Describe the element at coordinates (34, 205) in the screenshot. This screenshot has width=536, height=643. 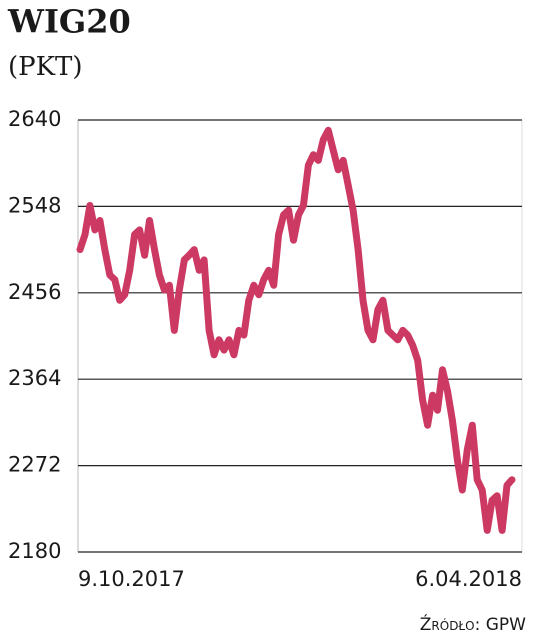
I see `y-tick-label: 2548` at that location.